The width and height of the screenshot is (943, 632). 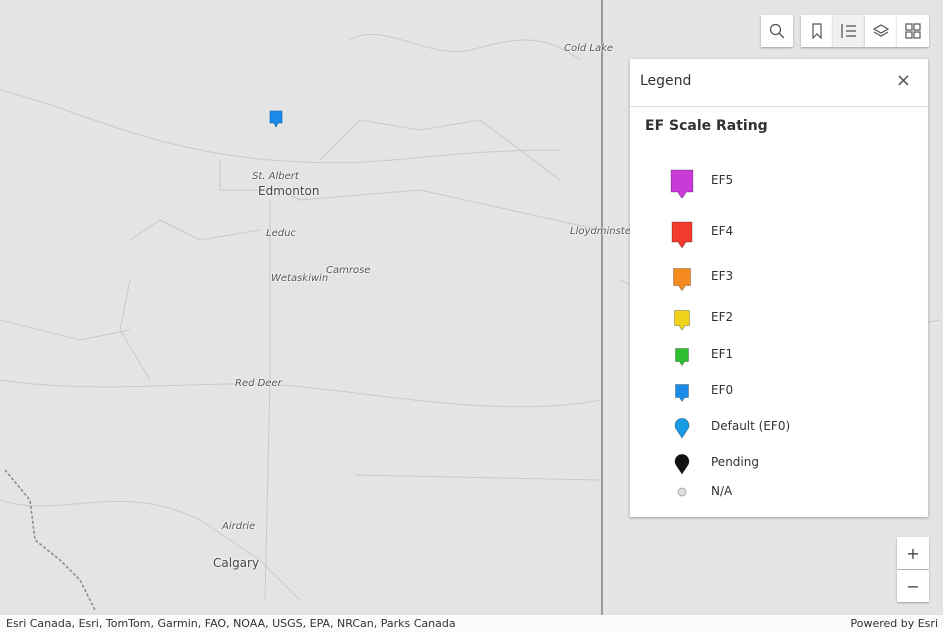 What do you see at coordinates (722, 180) in the screenshot?
I see `legend-label: EF5` at bounding box center [722, 180].